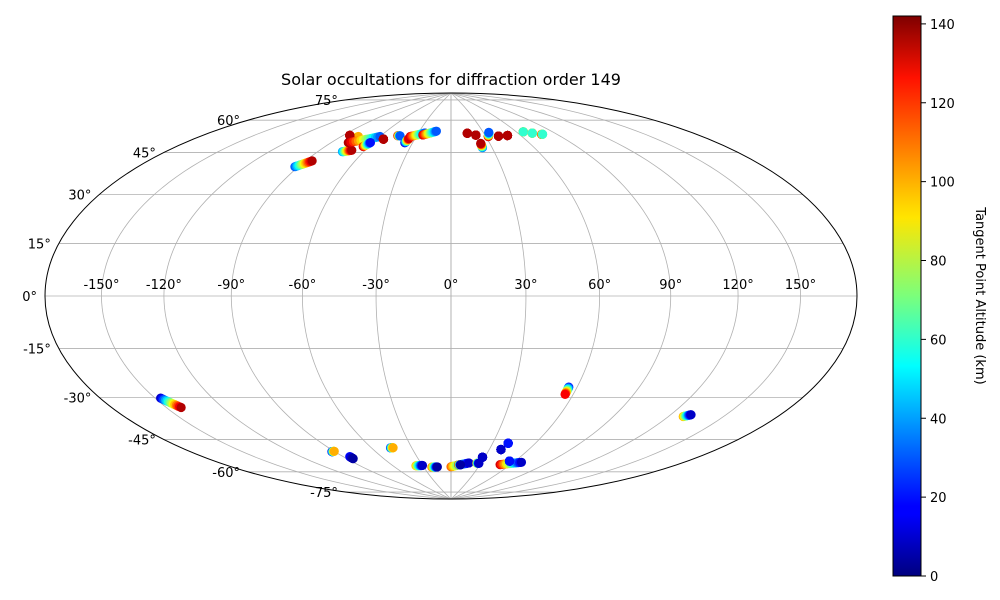 The height and width of the screenshot is (600, 1000). Describe the element at coordinates (942, 104) in the screenshot. I see `colorbar-tick-label: 120` at that location.